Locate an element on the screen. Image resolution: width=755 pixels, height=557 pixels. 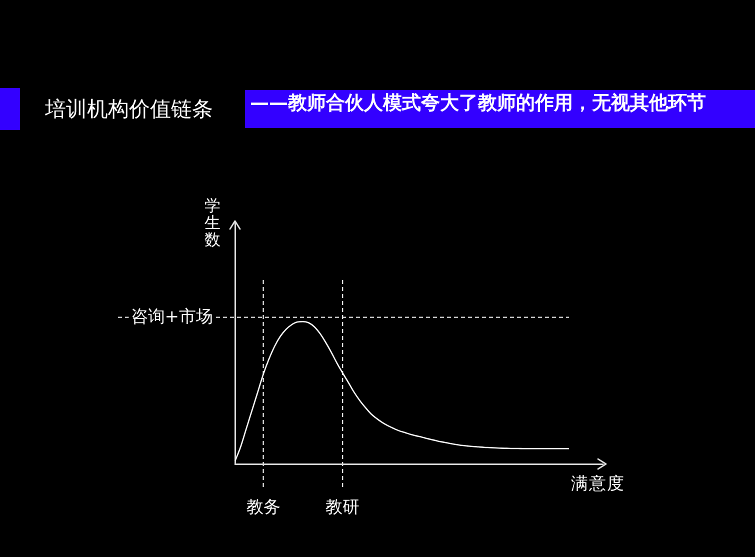
x-tick-label: 教务 is located at coordinates (263, 508).